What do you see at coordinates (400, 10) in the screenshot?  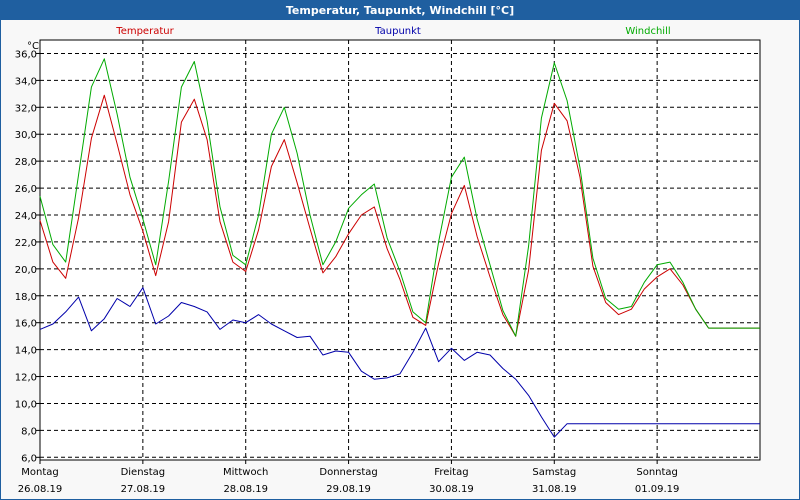 I see `window-title: Temperatur, Taupunkt, Windchill [°C]` at bounding box center [400, 10].